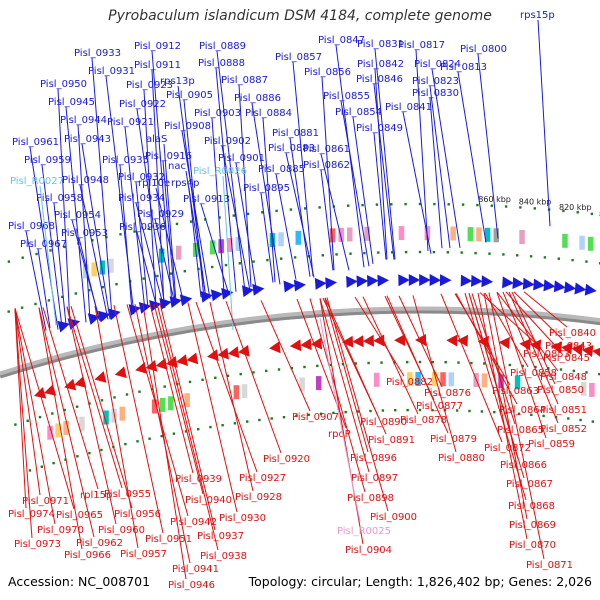 The image size is (600, 600). I want to click on gene-label-pisl-0974: Pisl_0974, so click(31, 514).